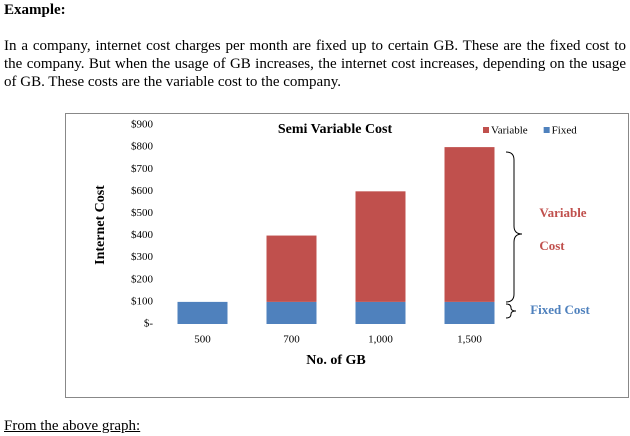 The height and width of the screenshot is (436, 630). Describe the element at coordinates (142, 191) in the screenshot. I see `y-tick-label: $600` at that location.